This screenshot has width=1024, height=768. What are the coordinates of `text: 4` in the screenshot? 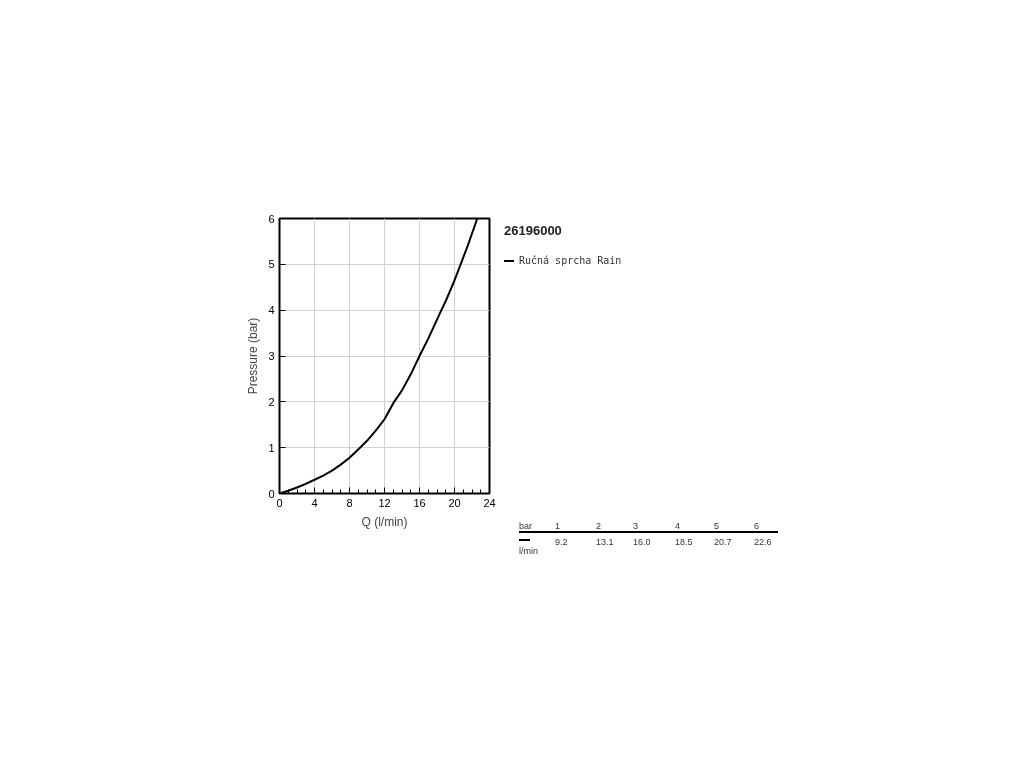 It's located at (678, 525).